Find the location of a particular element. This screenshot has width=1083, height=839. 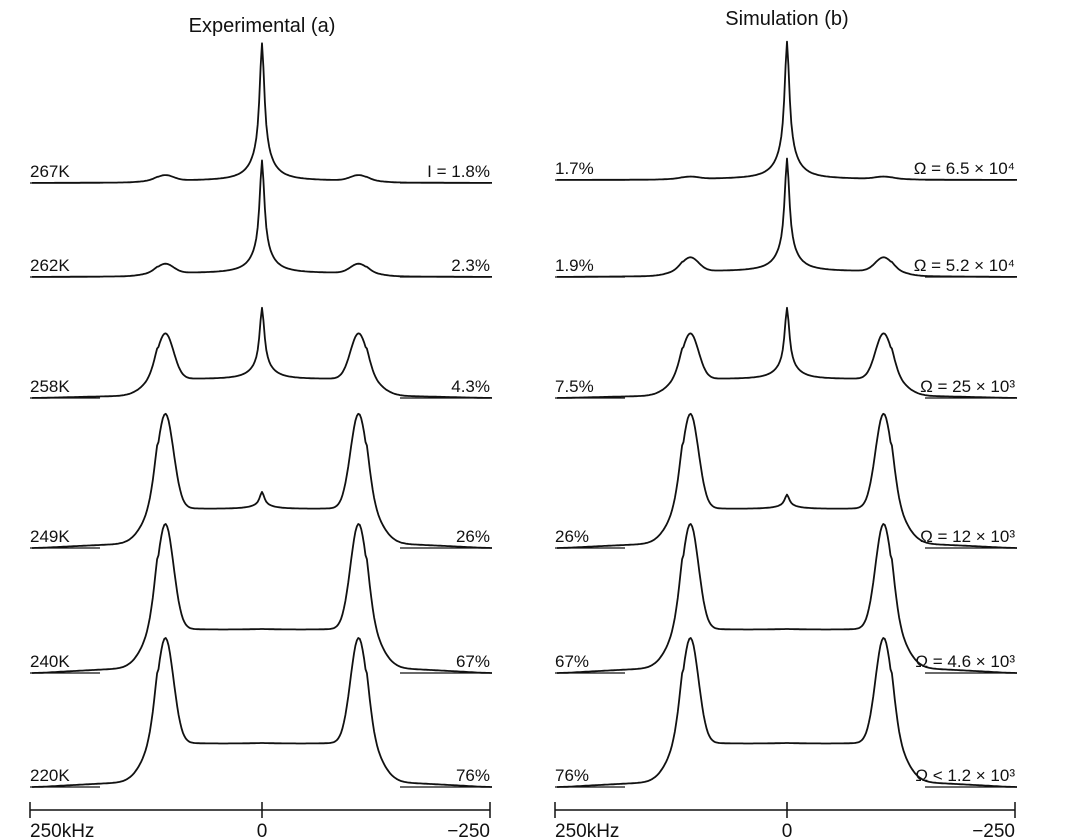

panel-title-experimental: Experimental (a) is located at coordinates (262, 26).